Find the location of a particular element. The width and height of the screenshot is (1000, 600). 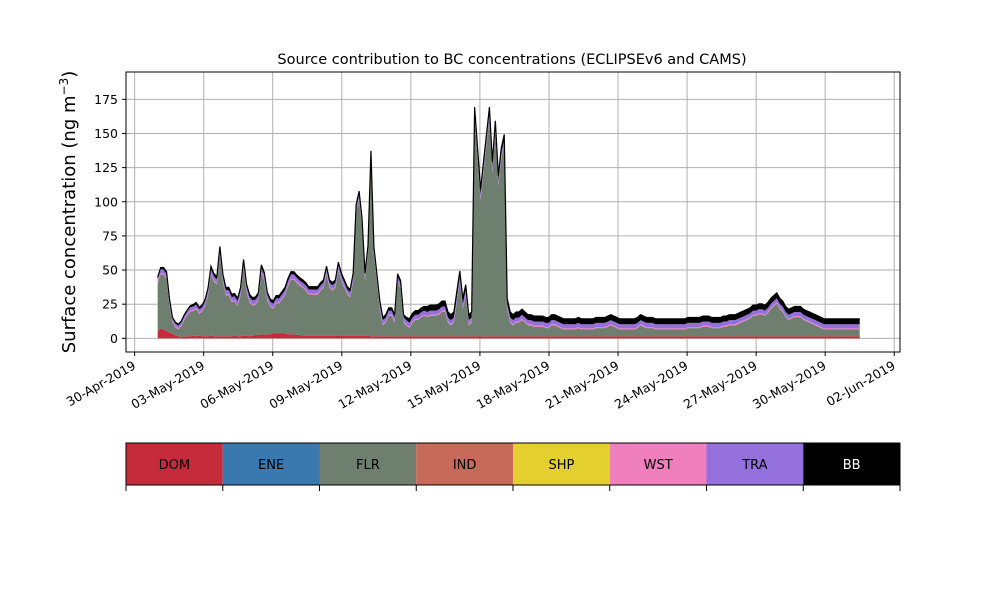

legend-label: TRA is located at coordinates (754, 465).